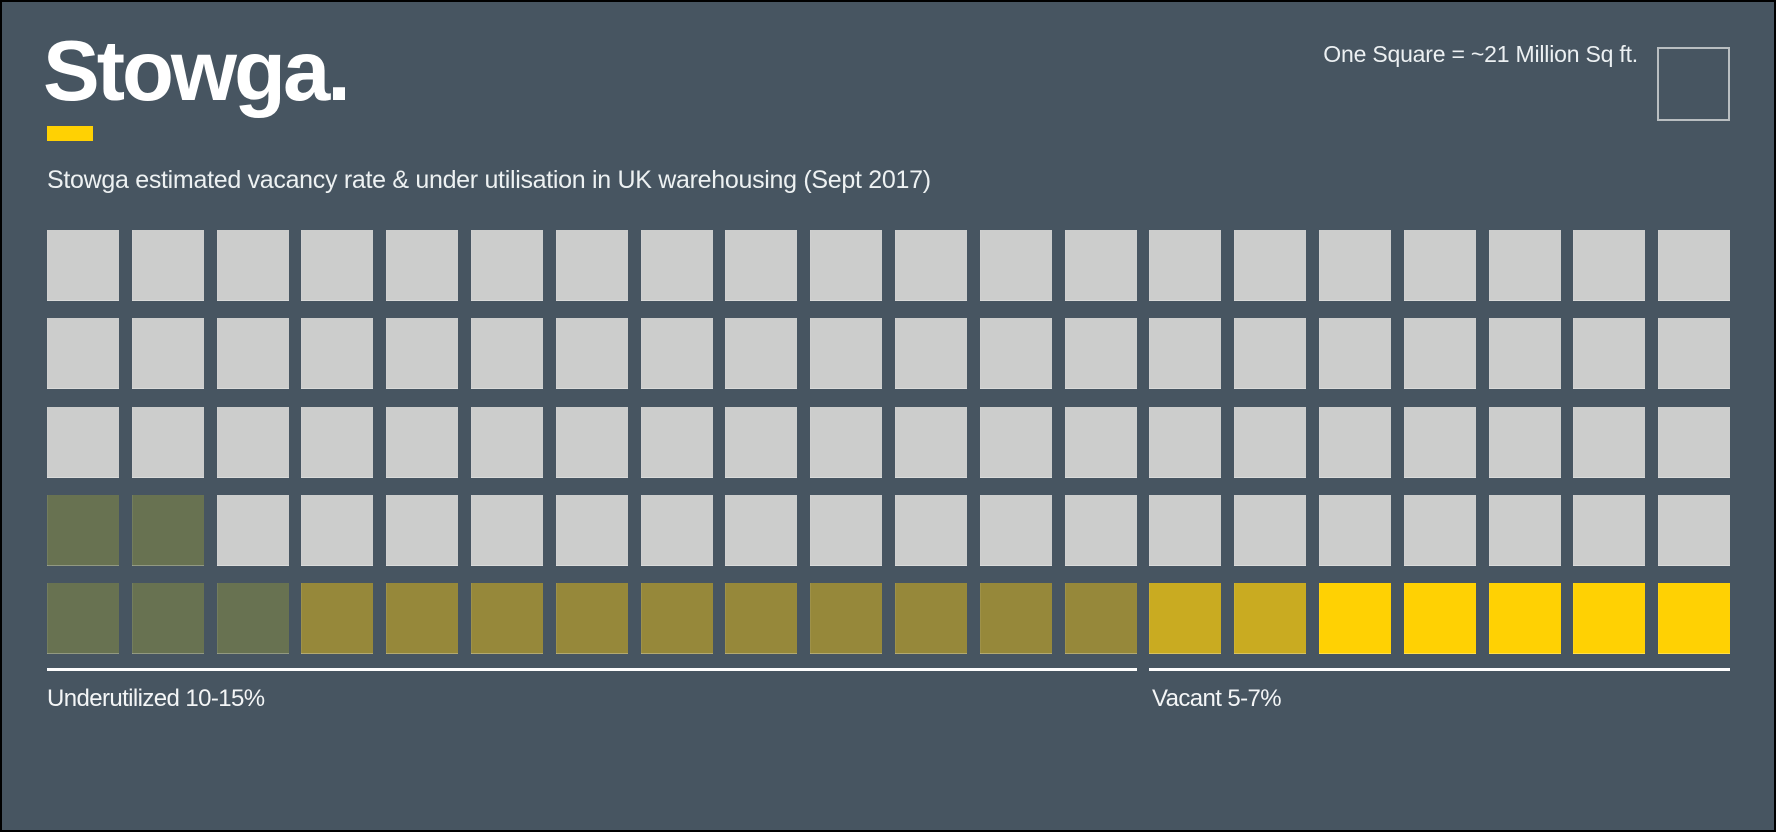 The width and height of the screenshot is (1776, 832). What do you see at coordinates (1693, 84) in the screenshot?
I see `legend-unit-square-icon` at bounding box center [1693, 84].